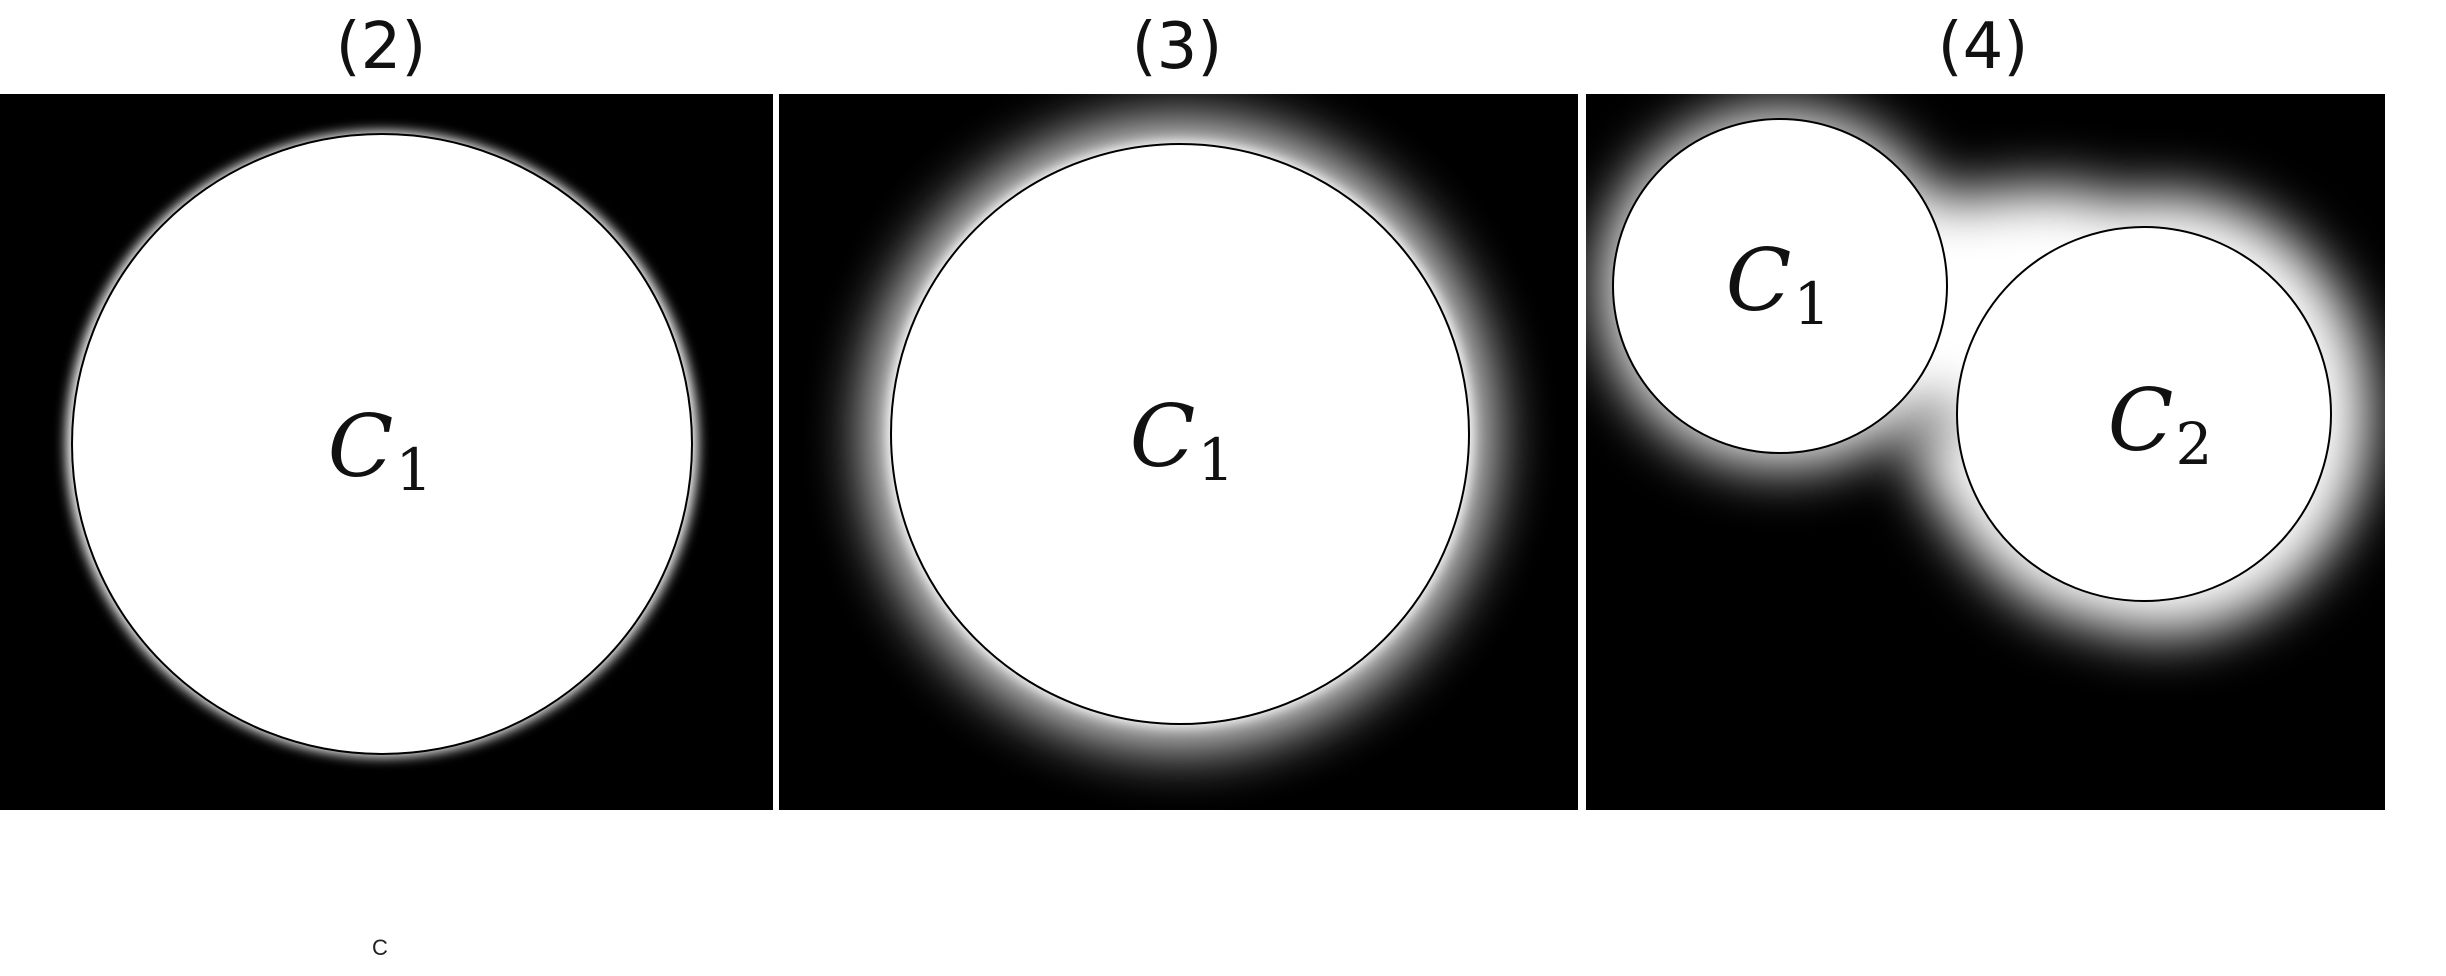  I want to click on circle-c2, so click(2144, 414).